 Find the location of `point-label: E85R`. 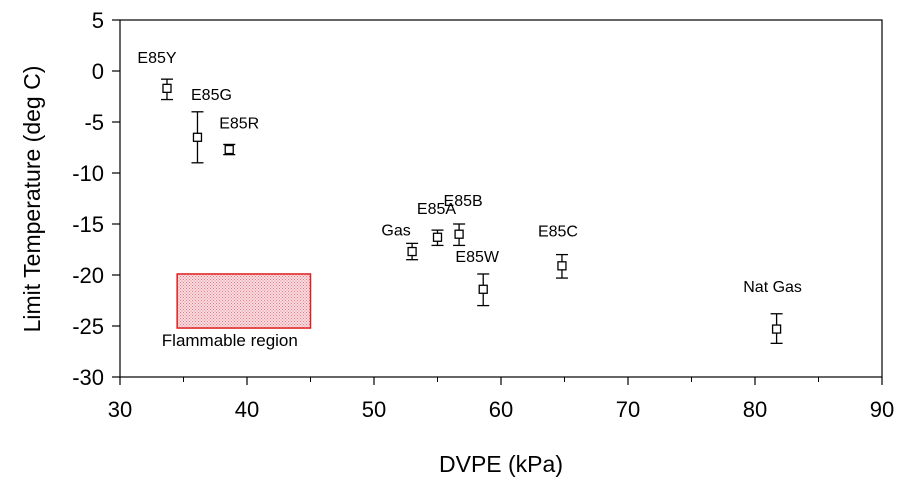

point-label: E85R is located at coordinates (239, 123).